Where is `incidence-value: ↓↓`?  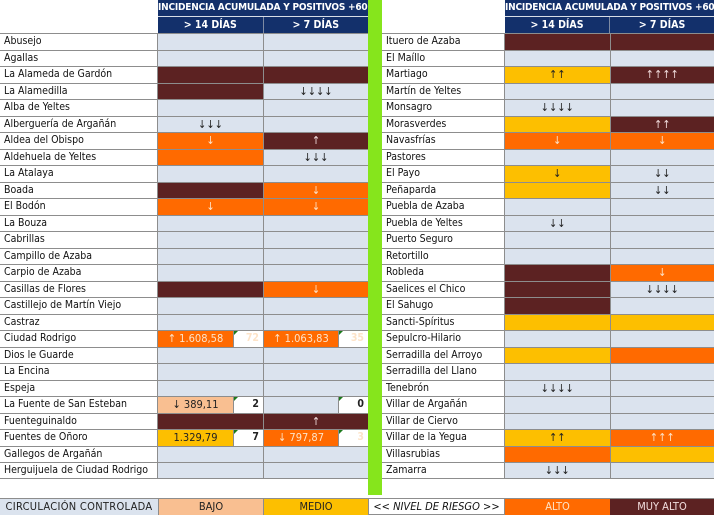 incidence-value: ↓↓ is located at coordinates (662, 190).